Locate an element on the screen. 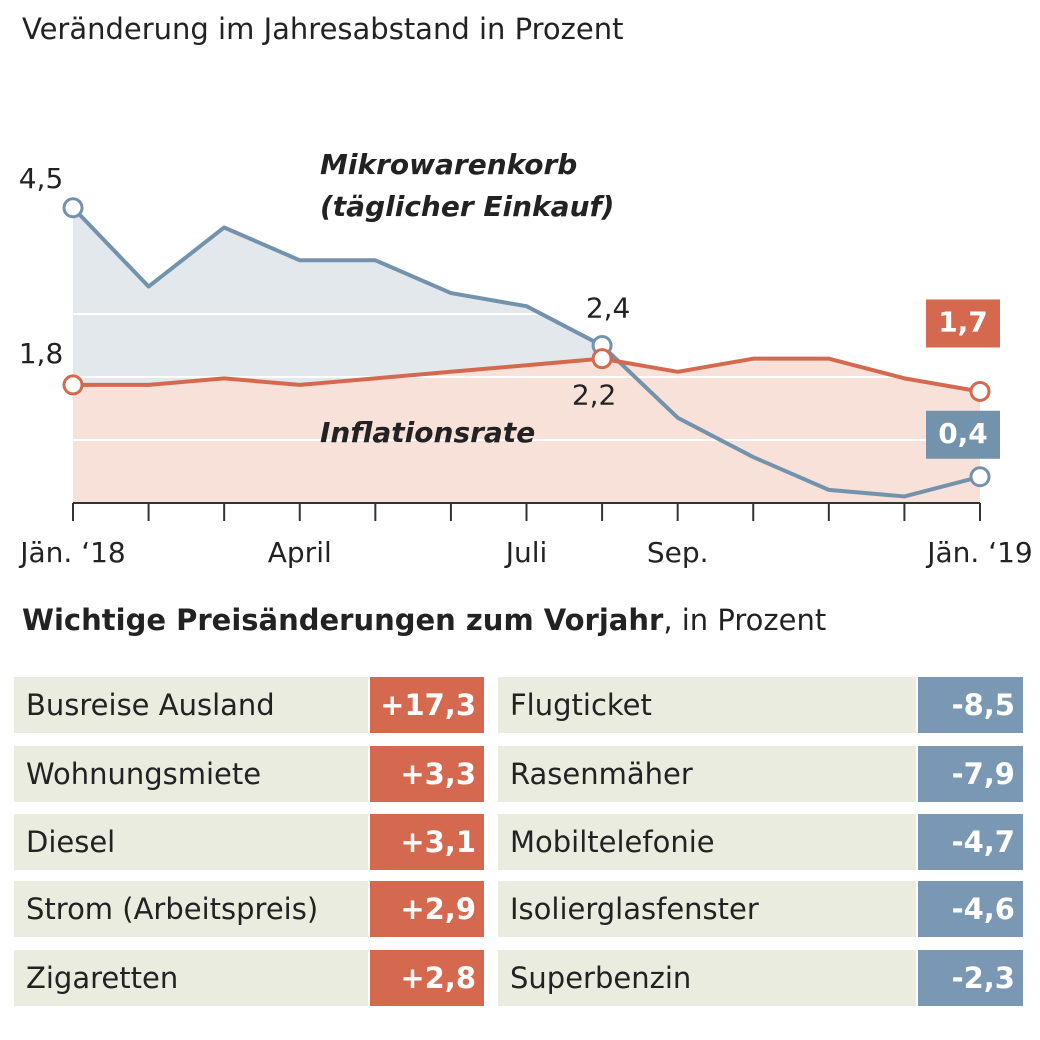 Image resolution: width=1040 pixels, height=1040 pixels. row-value: +17,3 is located at coordinates (427, 705).